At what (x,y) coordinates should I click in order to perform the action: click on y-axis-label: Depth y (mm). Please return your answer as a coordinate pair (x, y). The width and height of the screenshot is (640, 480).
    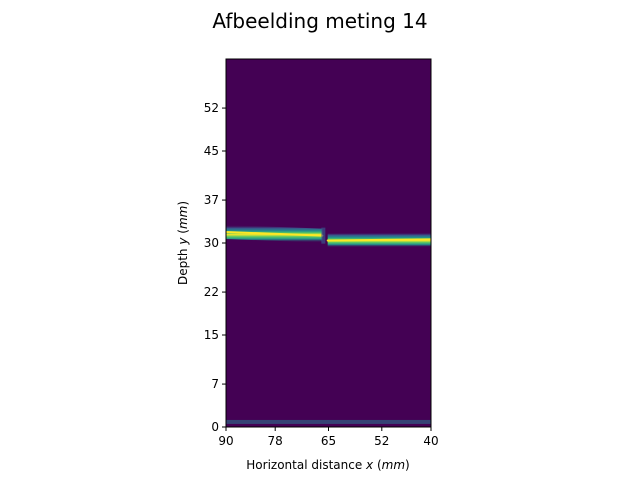
    Looking at the image, I should click on (183, 243).